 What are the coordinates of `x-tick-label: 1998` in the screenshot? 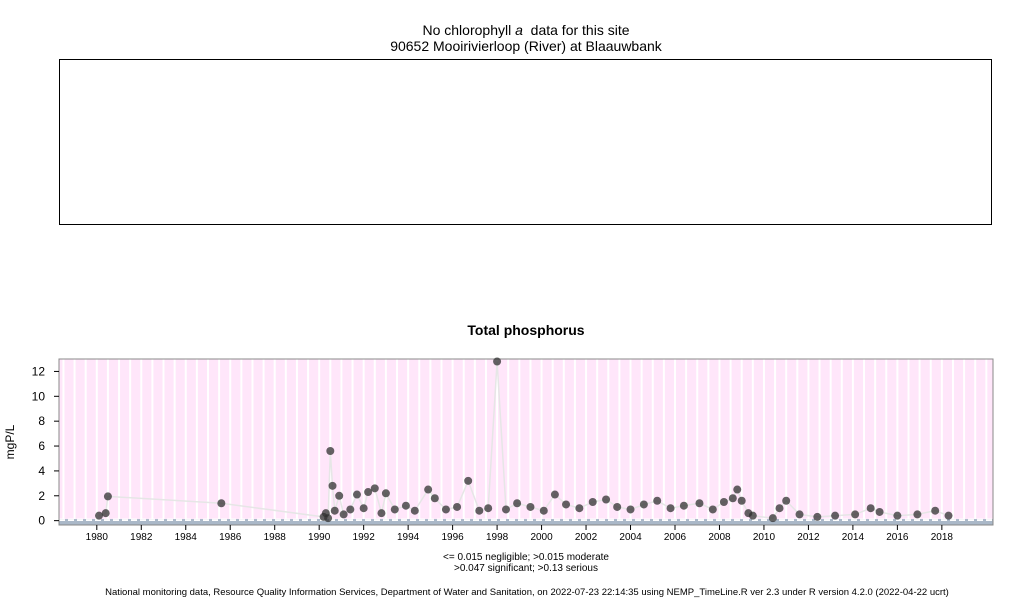 It's located at (497, 537).